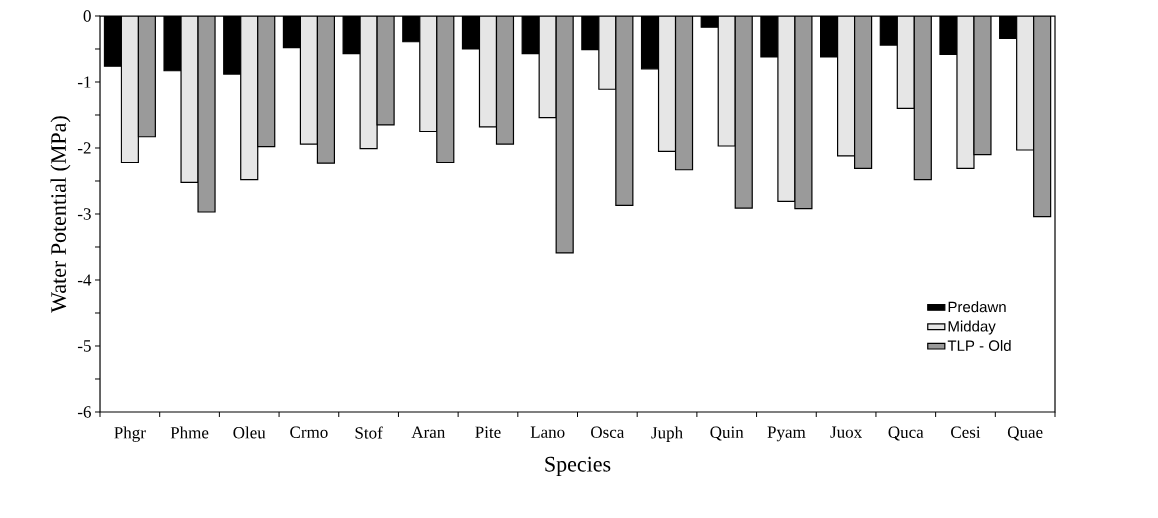  Describe the element at coordinates (977, 307) in the screenshot. I see `legend-label: Predawn` at that location.